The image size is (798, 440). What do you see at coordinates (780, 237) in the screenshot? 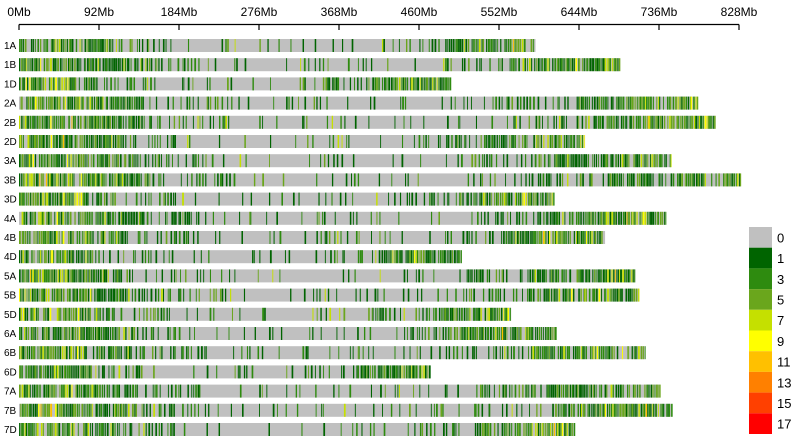
I see `legend-label: 0` at bounding box center [780, 237].